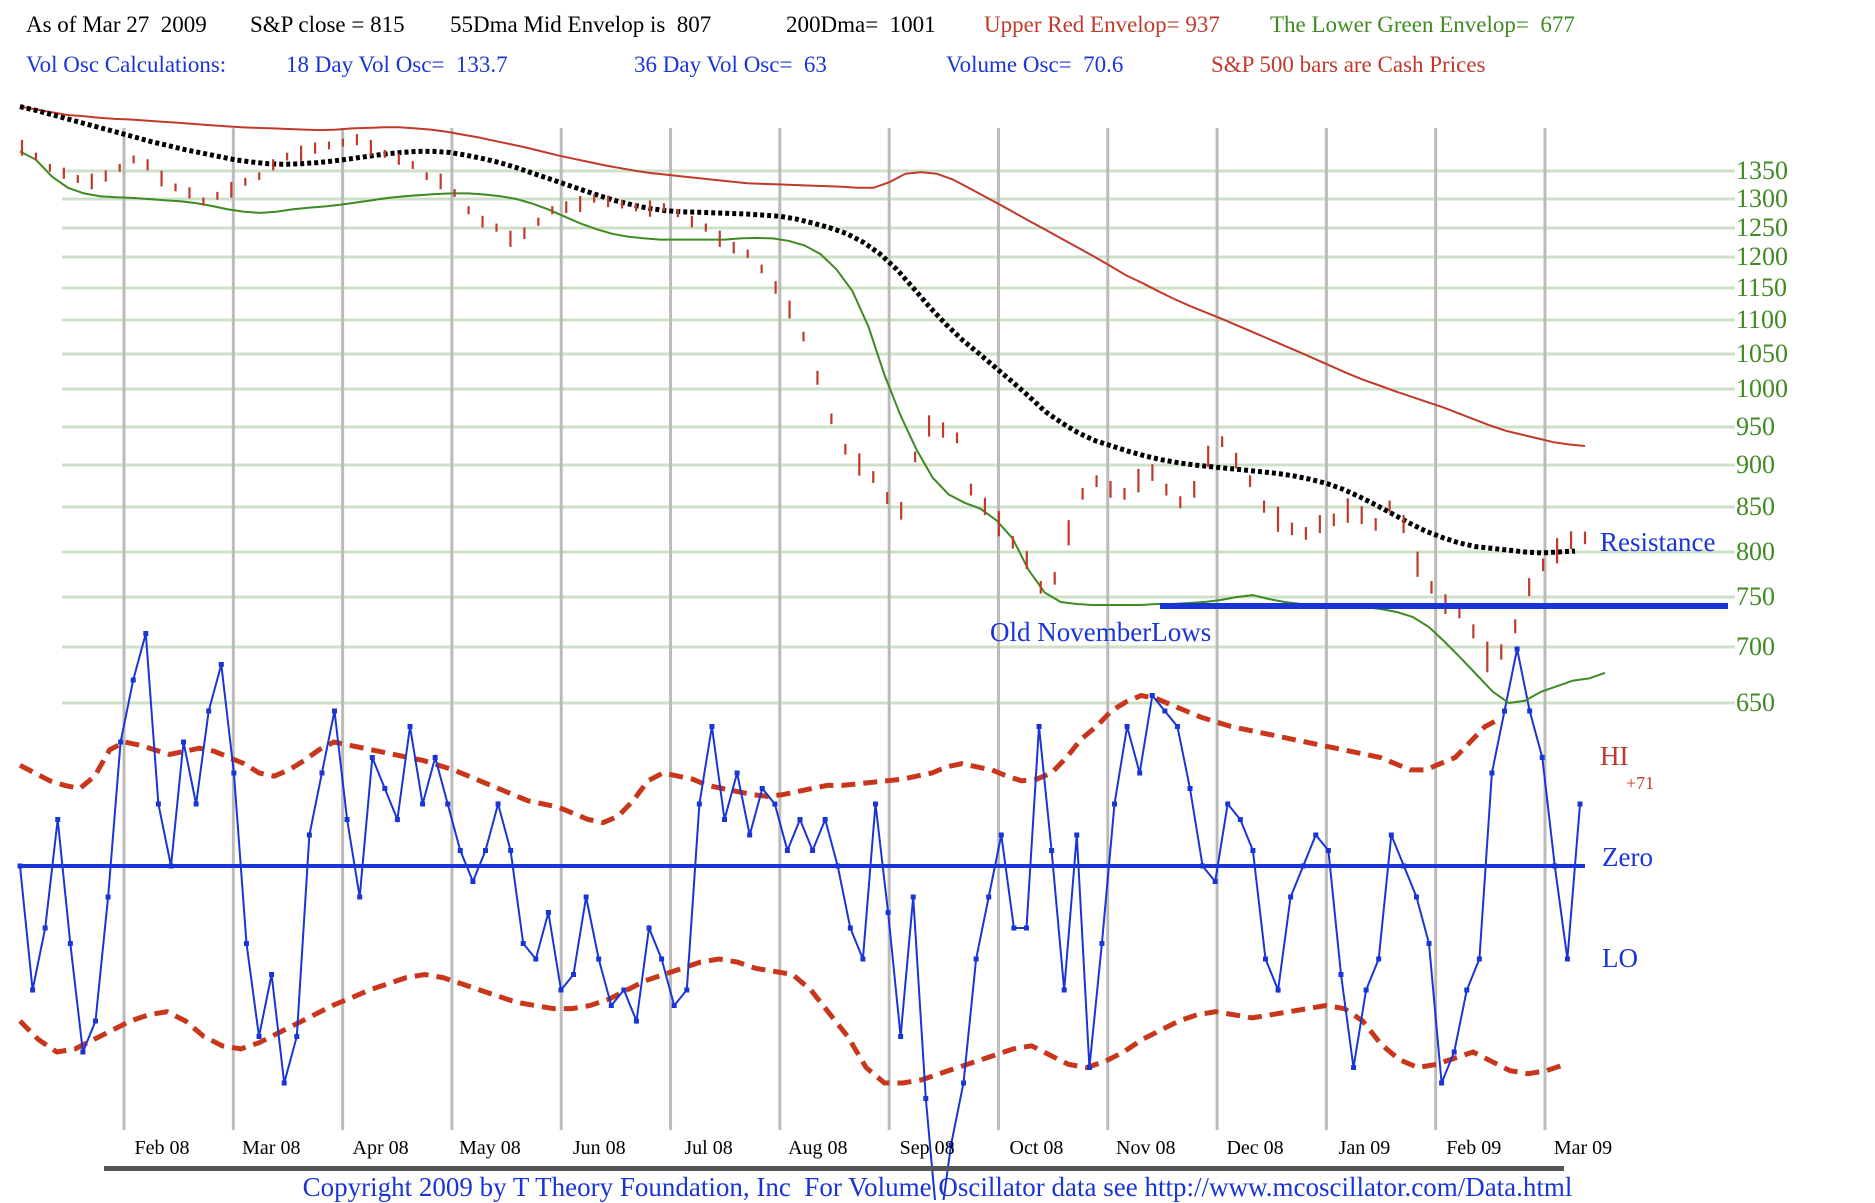  I want to click on annotations: Resistance Old NovemberLows HI+71 Zero LO, so click(1352, 750).